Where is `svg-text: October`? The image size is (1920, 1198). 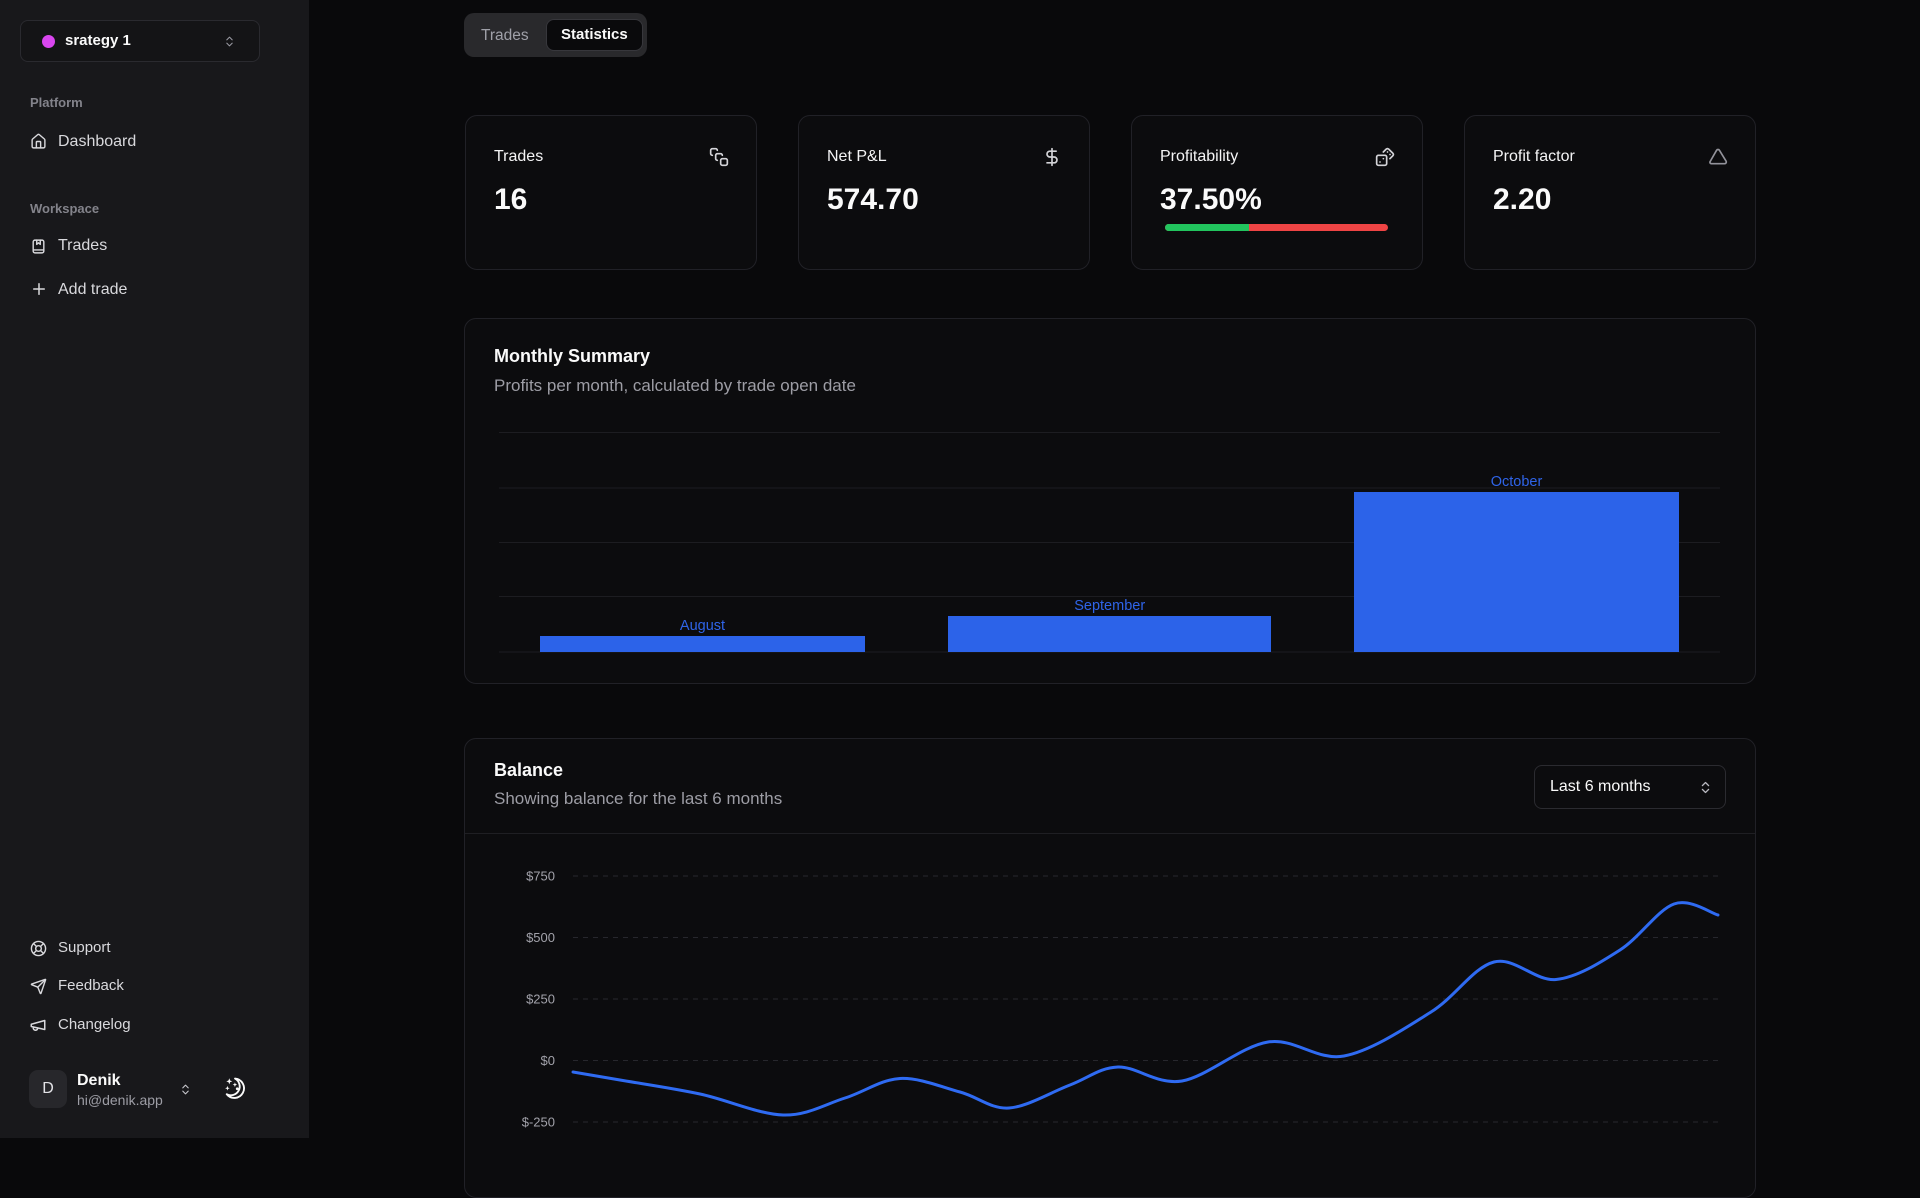
svg-text: October is located at coordinates (1517, 482).